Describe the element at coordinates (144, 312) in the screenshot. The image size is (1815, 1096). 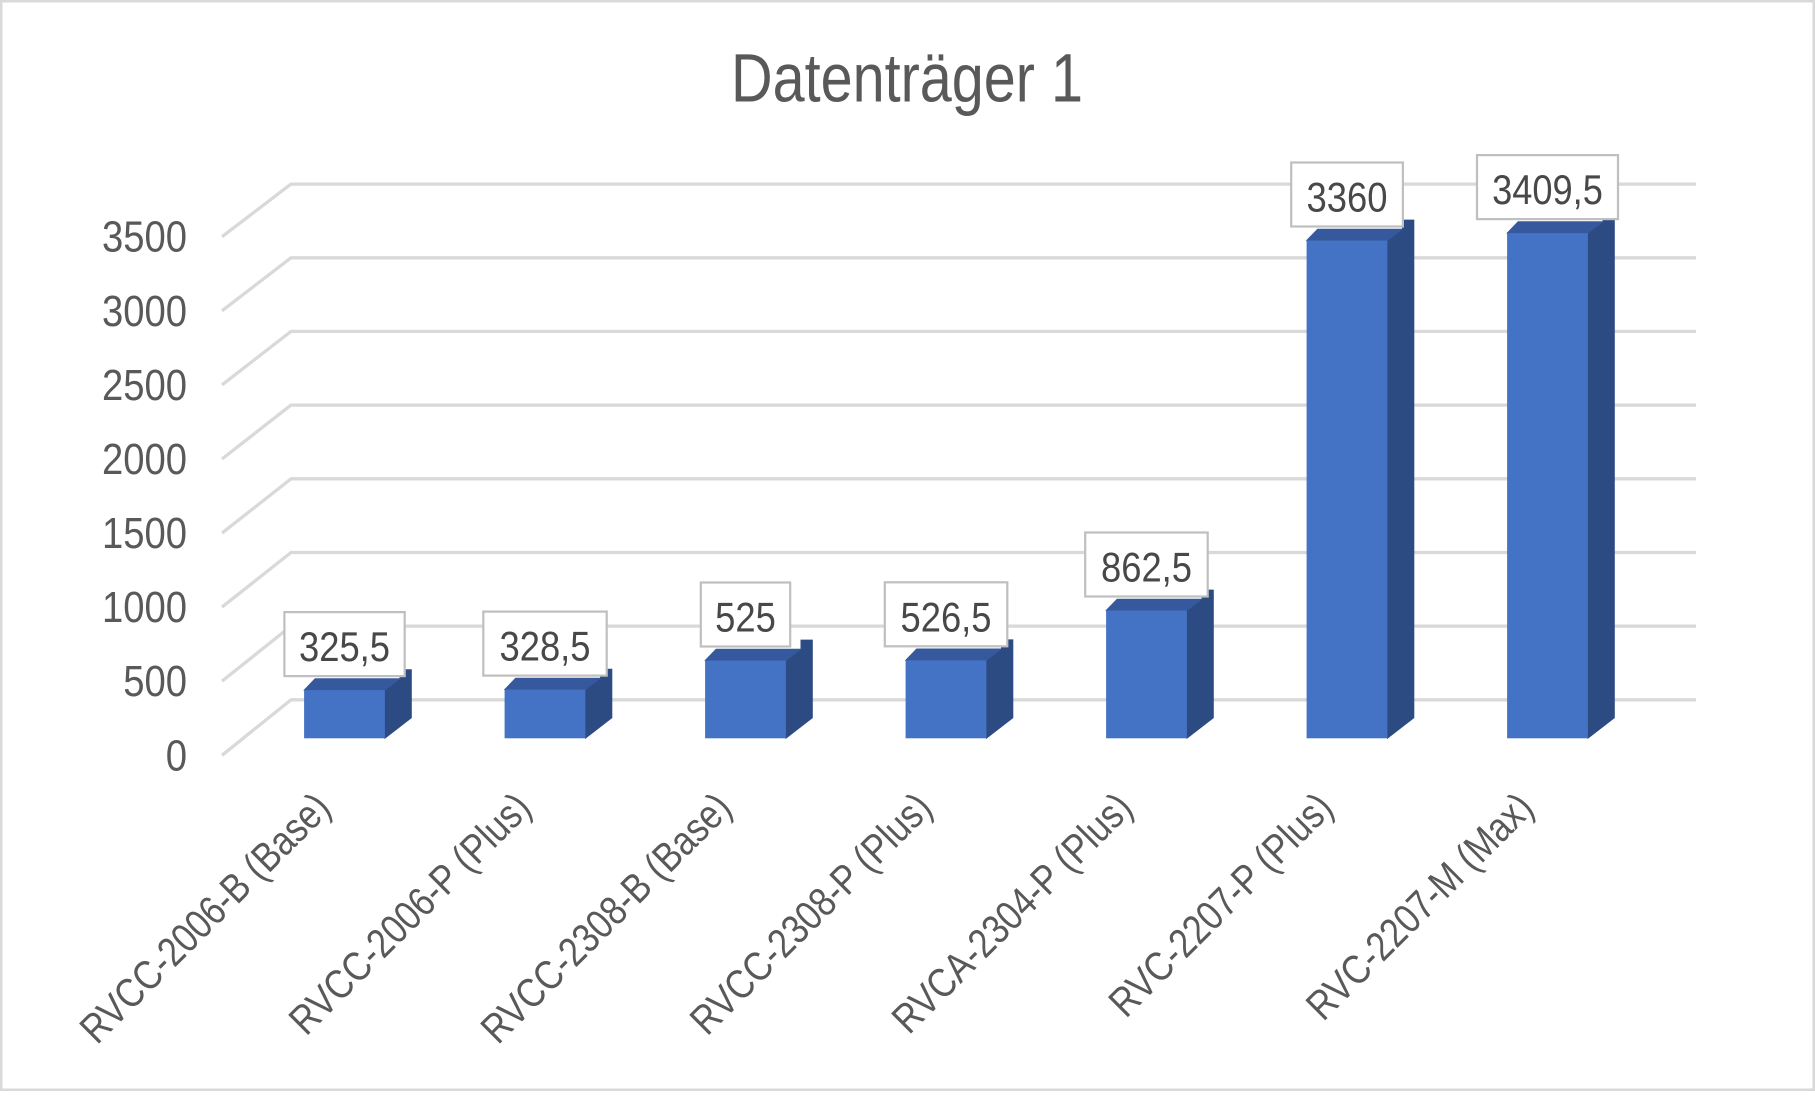
I see `svg-text: 3000` at that location.